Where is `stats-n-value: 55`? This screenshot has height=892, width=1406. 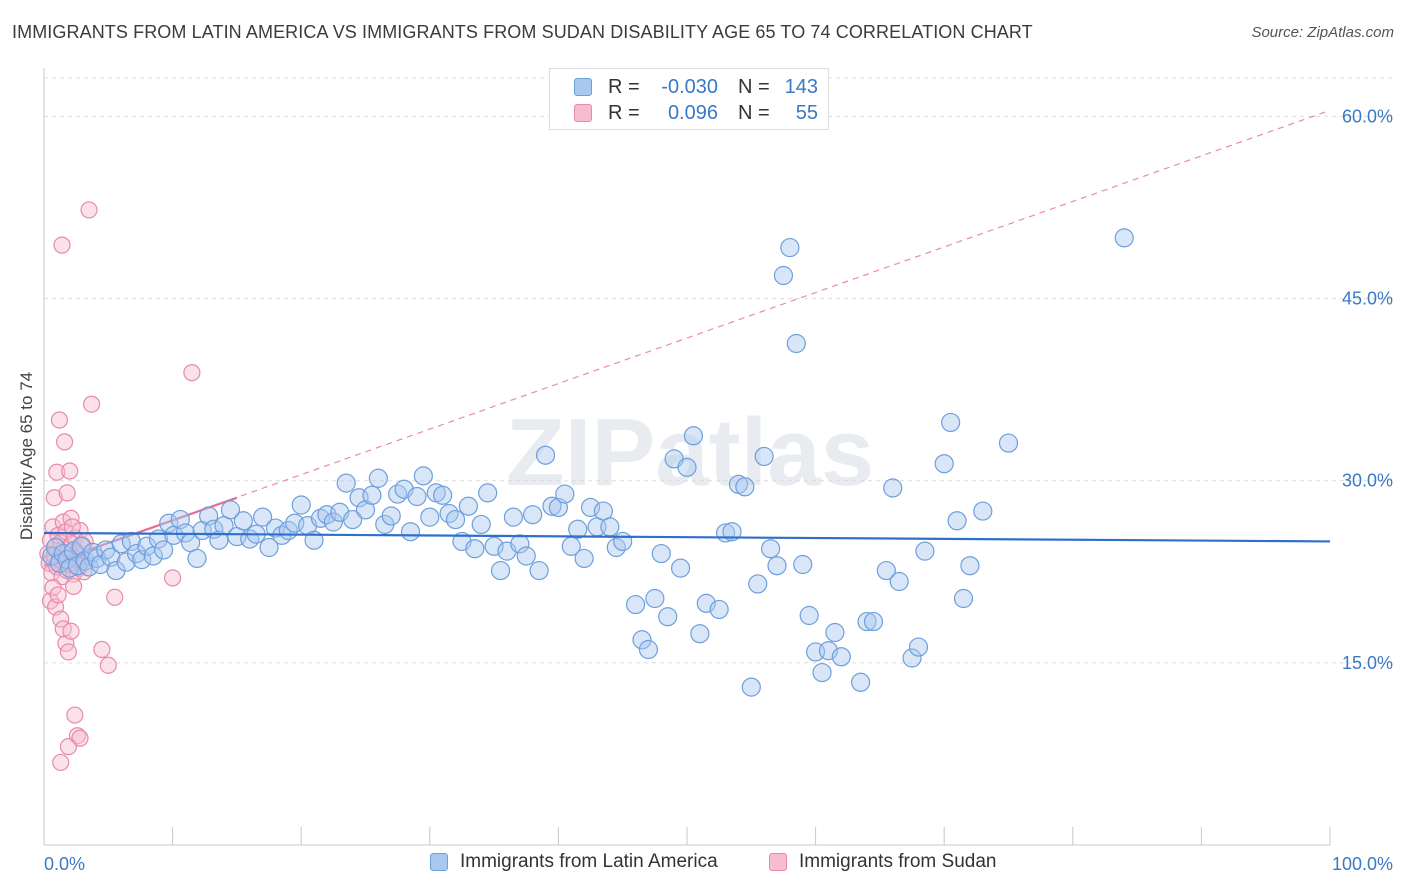 stats-n-value: 55 is located at coordinates (806, 112).